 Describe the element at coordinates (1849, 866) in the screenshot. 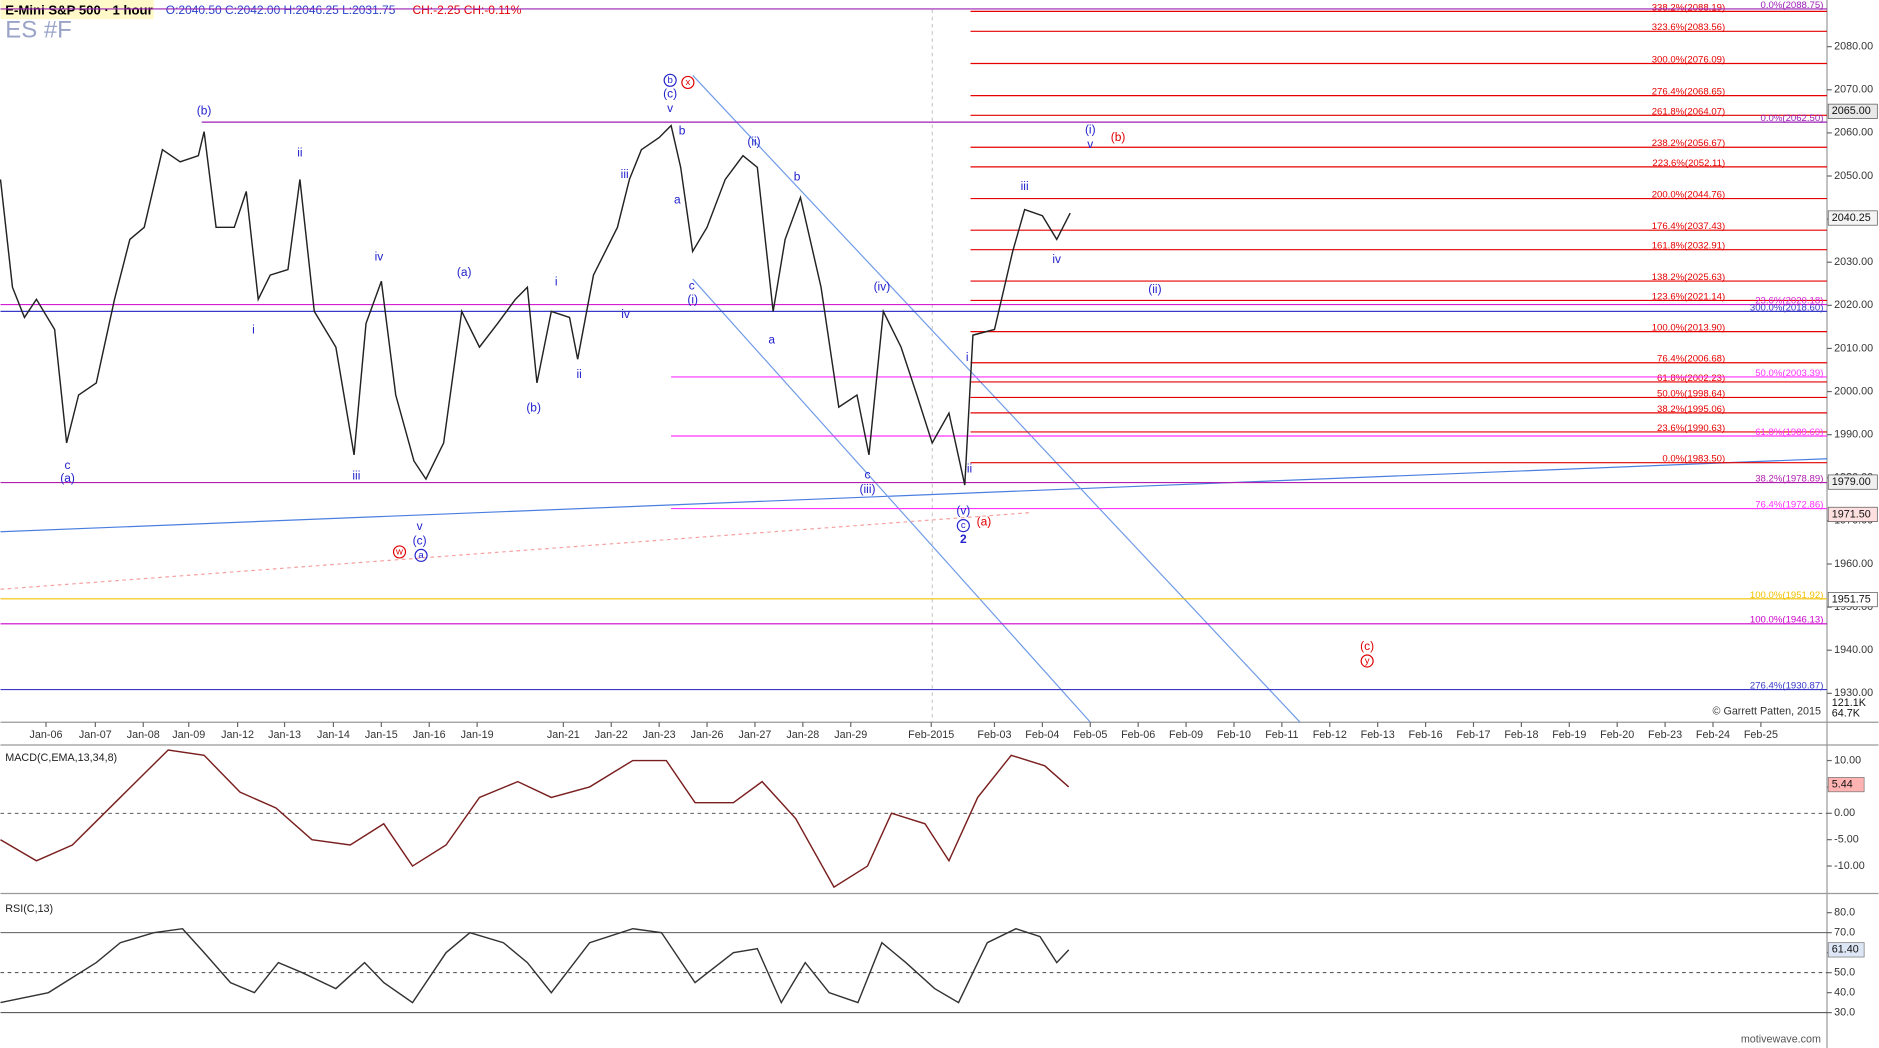

I see `y-tick-label: -10.00` at that location.